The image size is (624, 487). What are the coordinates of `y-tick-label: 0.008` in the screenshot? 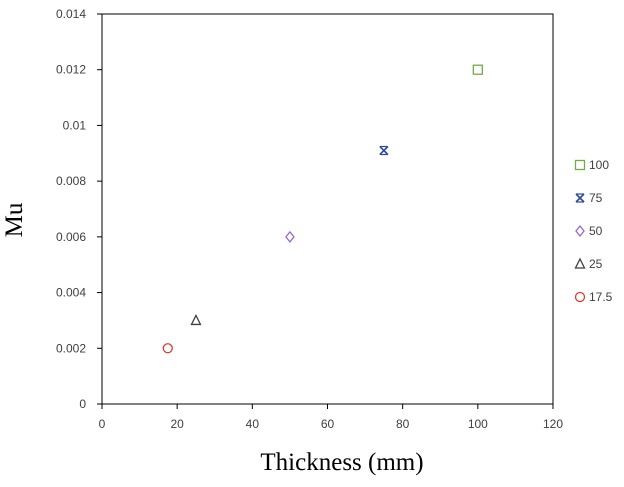 It's located at (71, 181).